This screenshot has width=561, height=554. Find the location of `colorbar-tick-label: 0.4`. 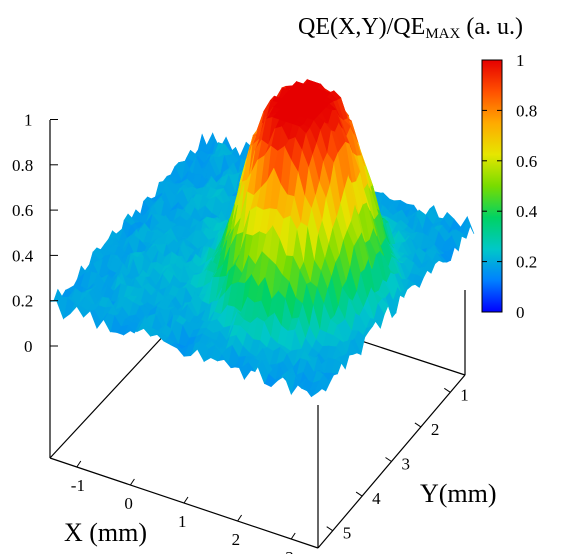

colorbar-tick-label: 0.4 is located at coordinates (527, 211).